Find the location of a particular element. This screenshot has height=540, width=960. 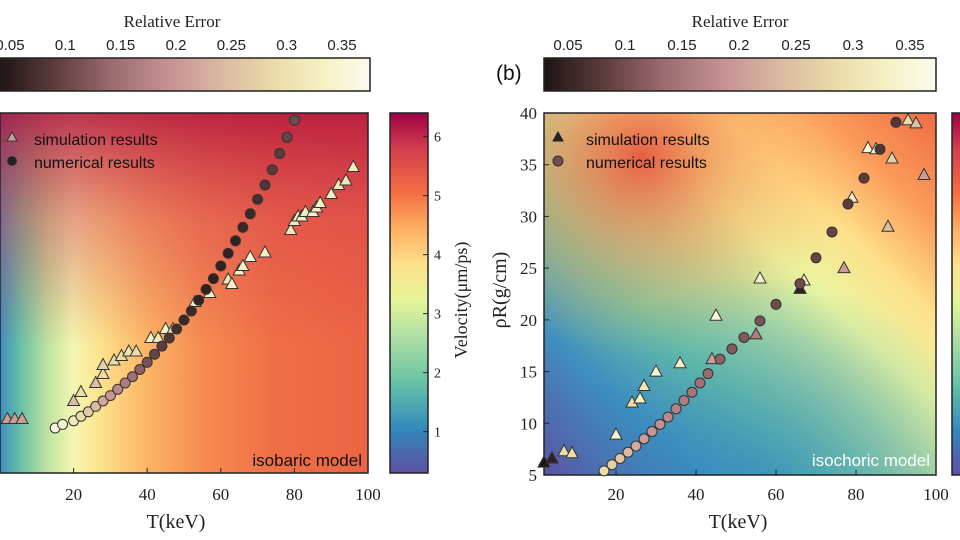

panel-a-error-tick-label: 0.05 is located at coordinates (12, 45).